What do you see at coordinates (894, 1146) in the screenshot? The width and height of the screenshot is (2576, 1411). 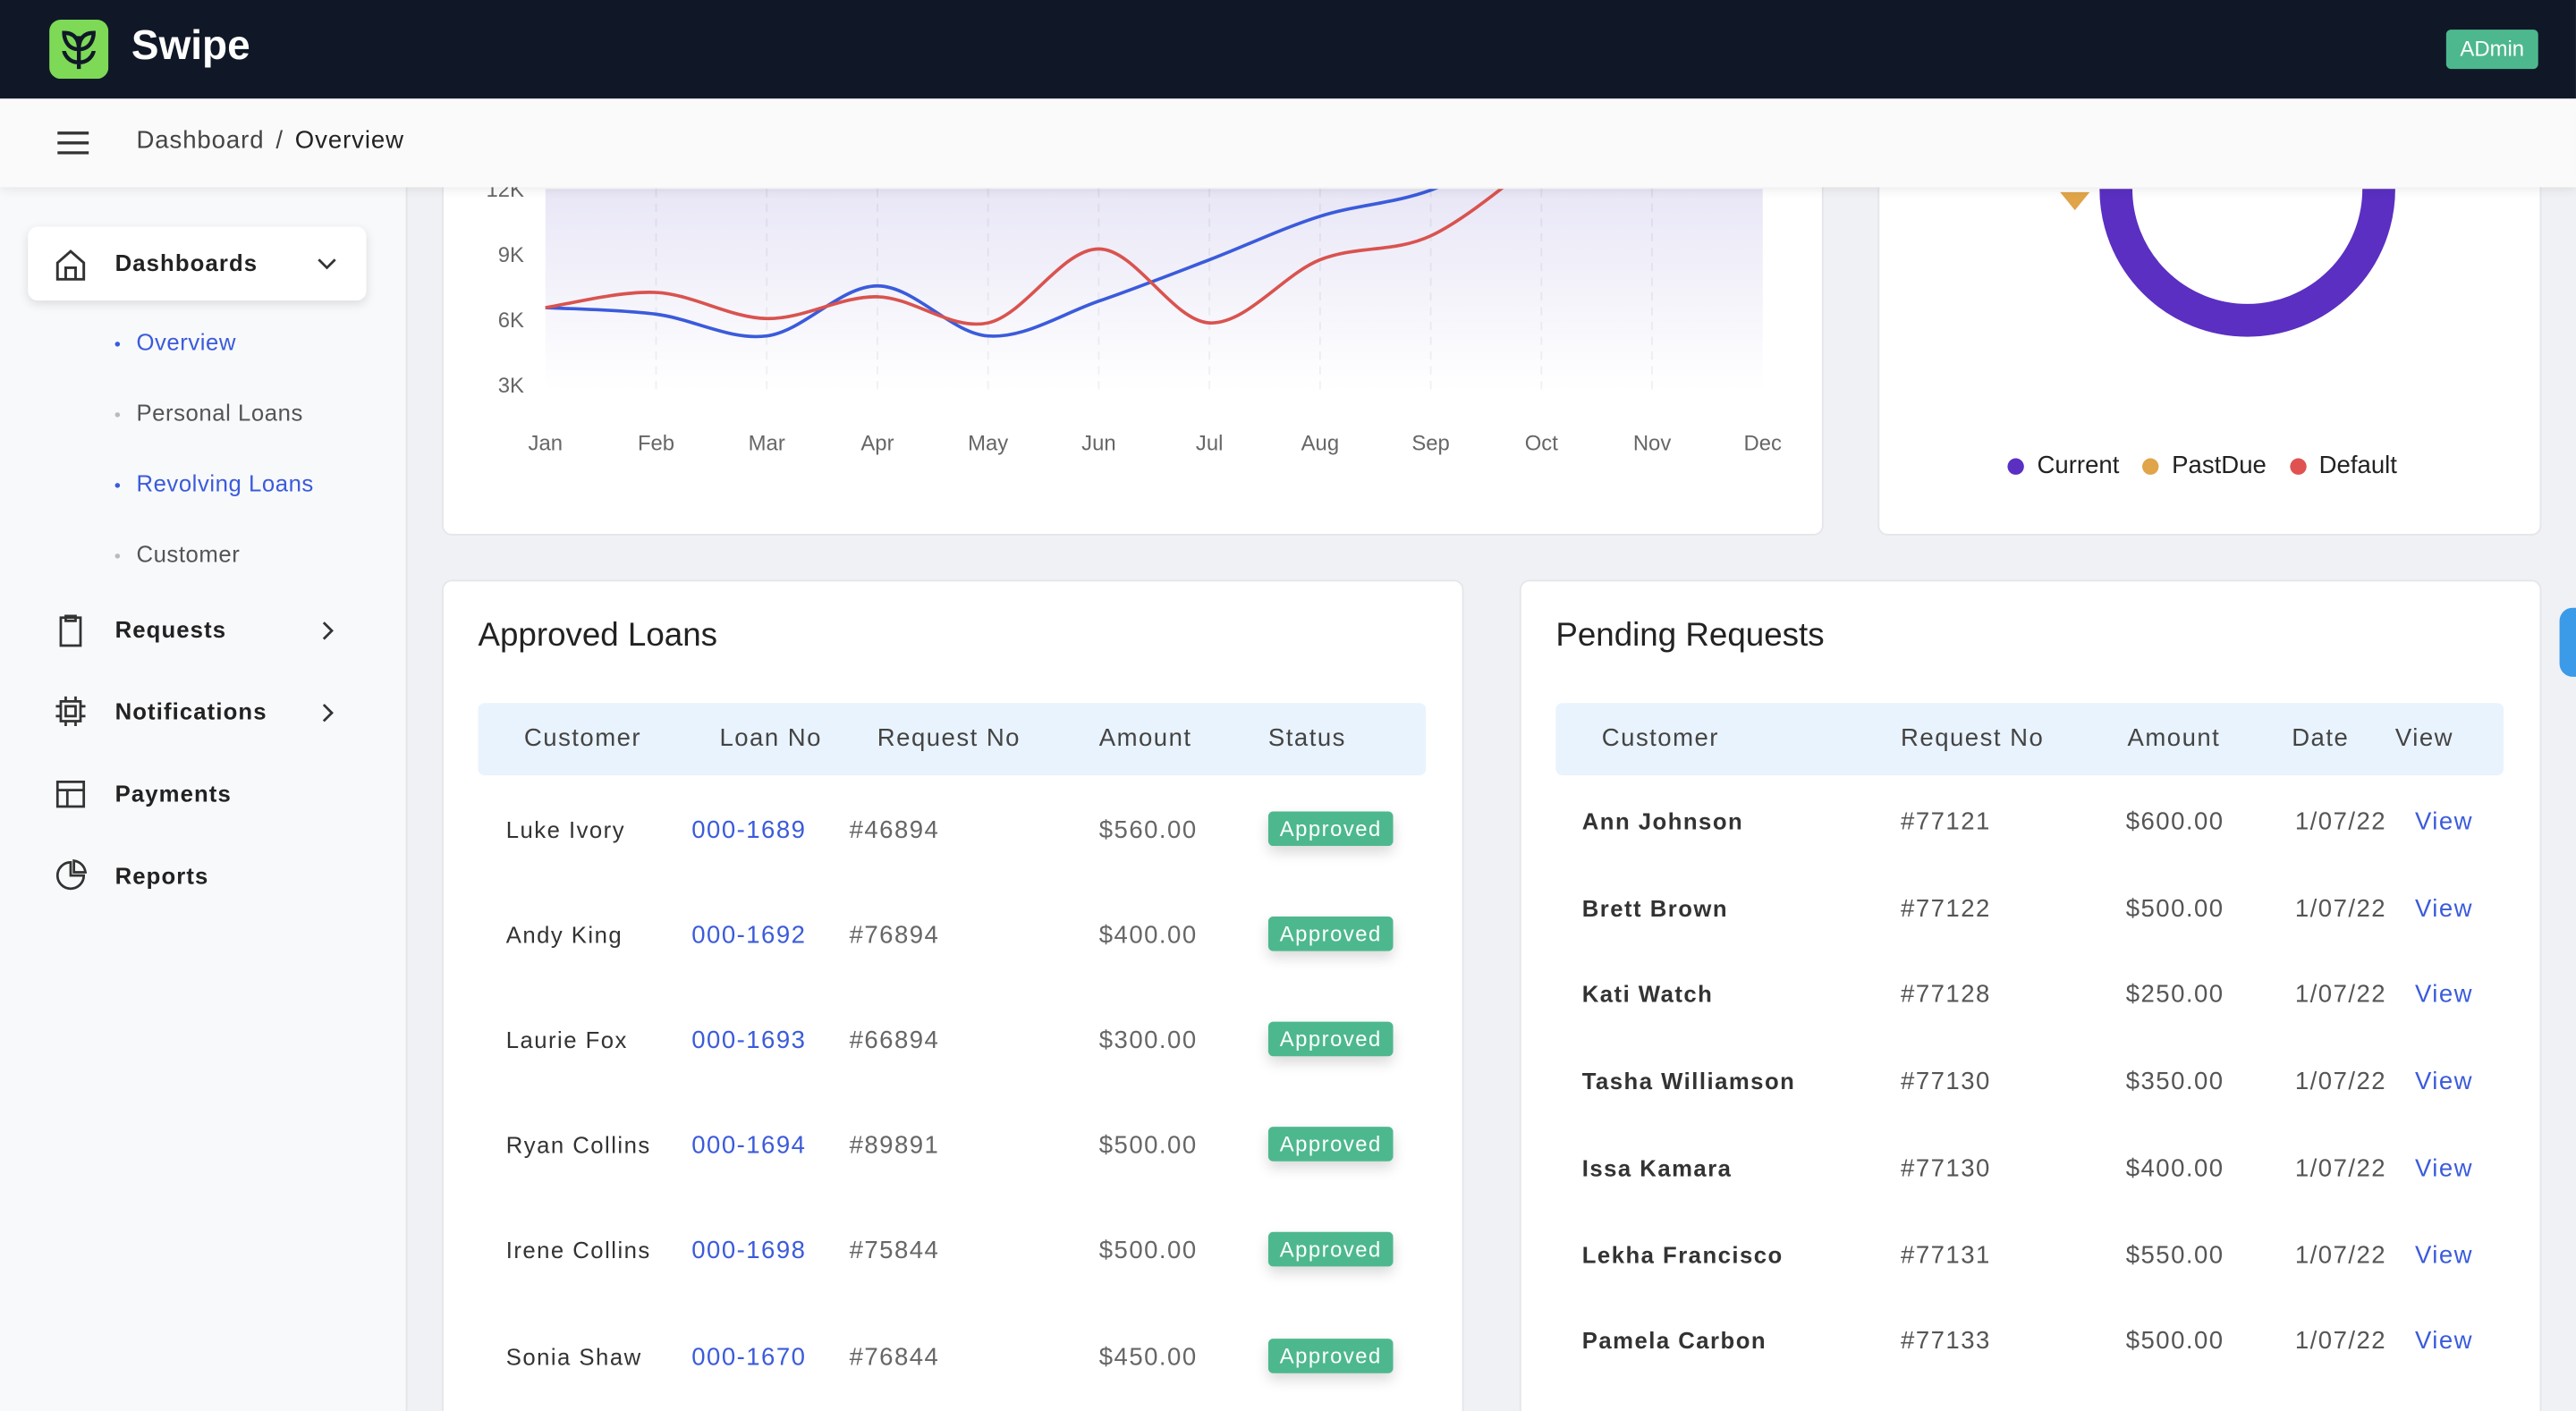 I see `cell: #89891` at bounding box center [894, 1146].